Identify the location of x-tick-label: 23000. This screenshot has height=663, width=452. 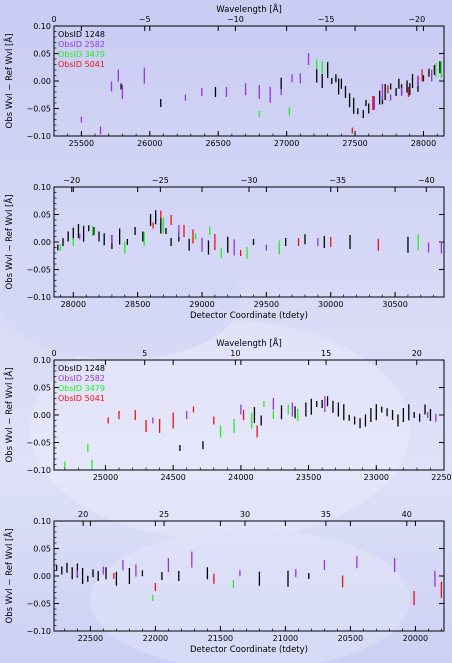
(376, 477).